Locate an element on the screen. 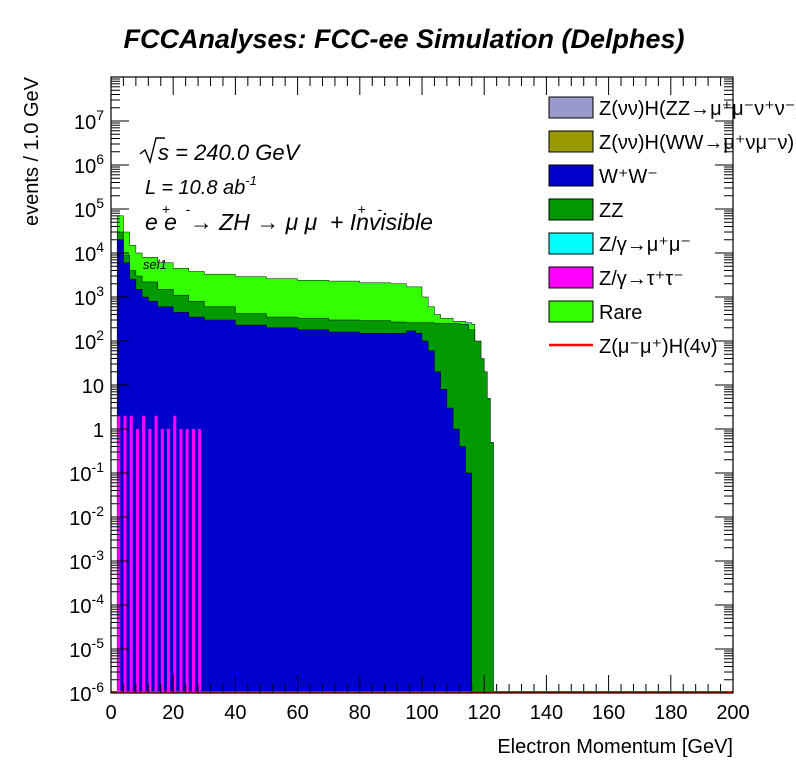  legend-label: Z/γ→τ⁺τ⁻ is located at coordinates (641, 279).